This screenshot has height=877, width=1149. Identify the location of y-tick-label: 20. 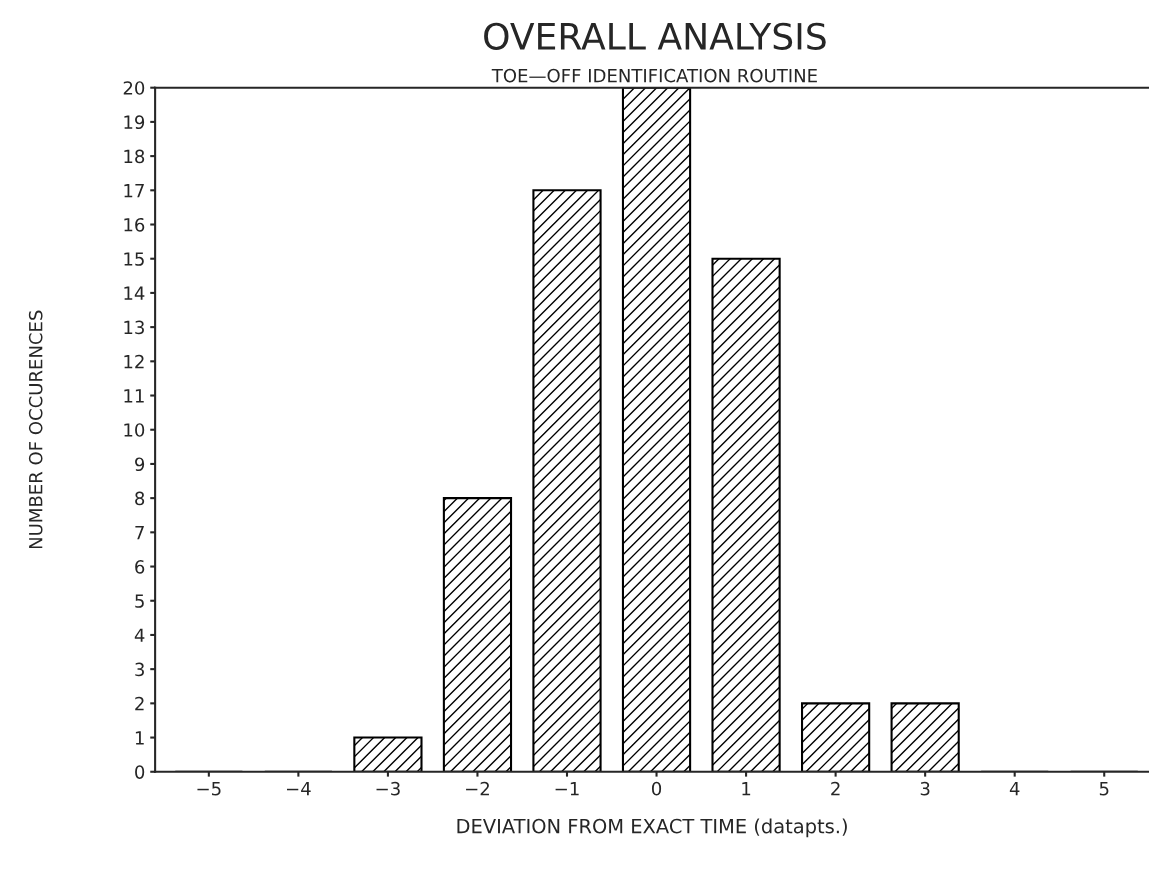
(134, 88).